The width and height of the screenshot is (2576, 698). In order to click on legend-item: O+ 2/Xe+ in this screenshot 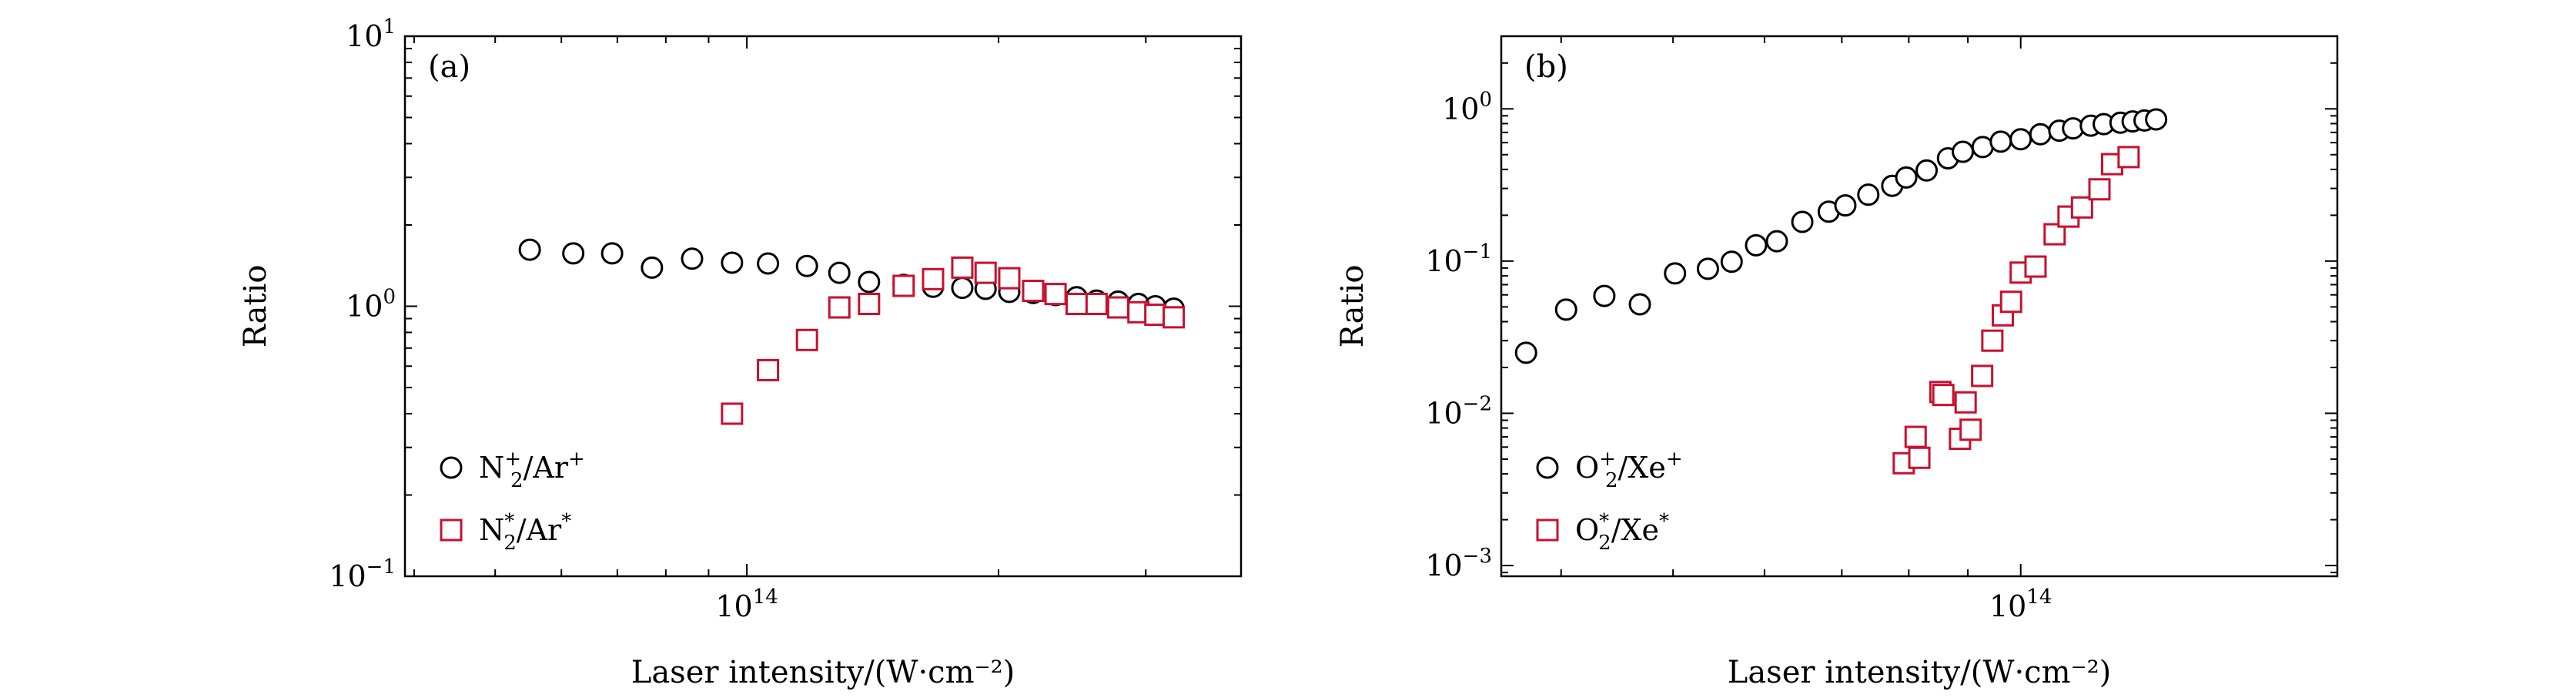, I will do `click(1609, 470)`.